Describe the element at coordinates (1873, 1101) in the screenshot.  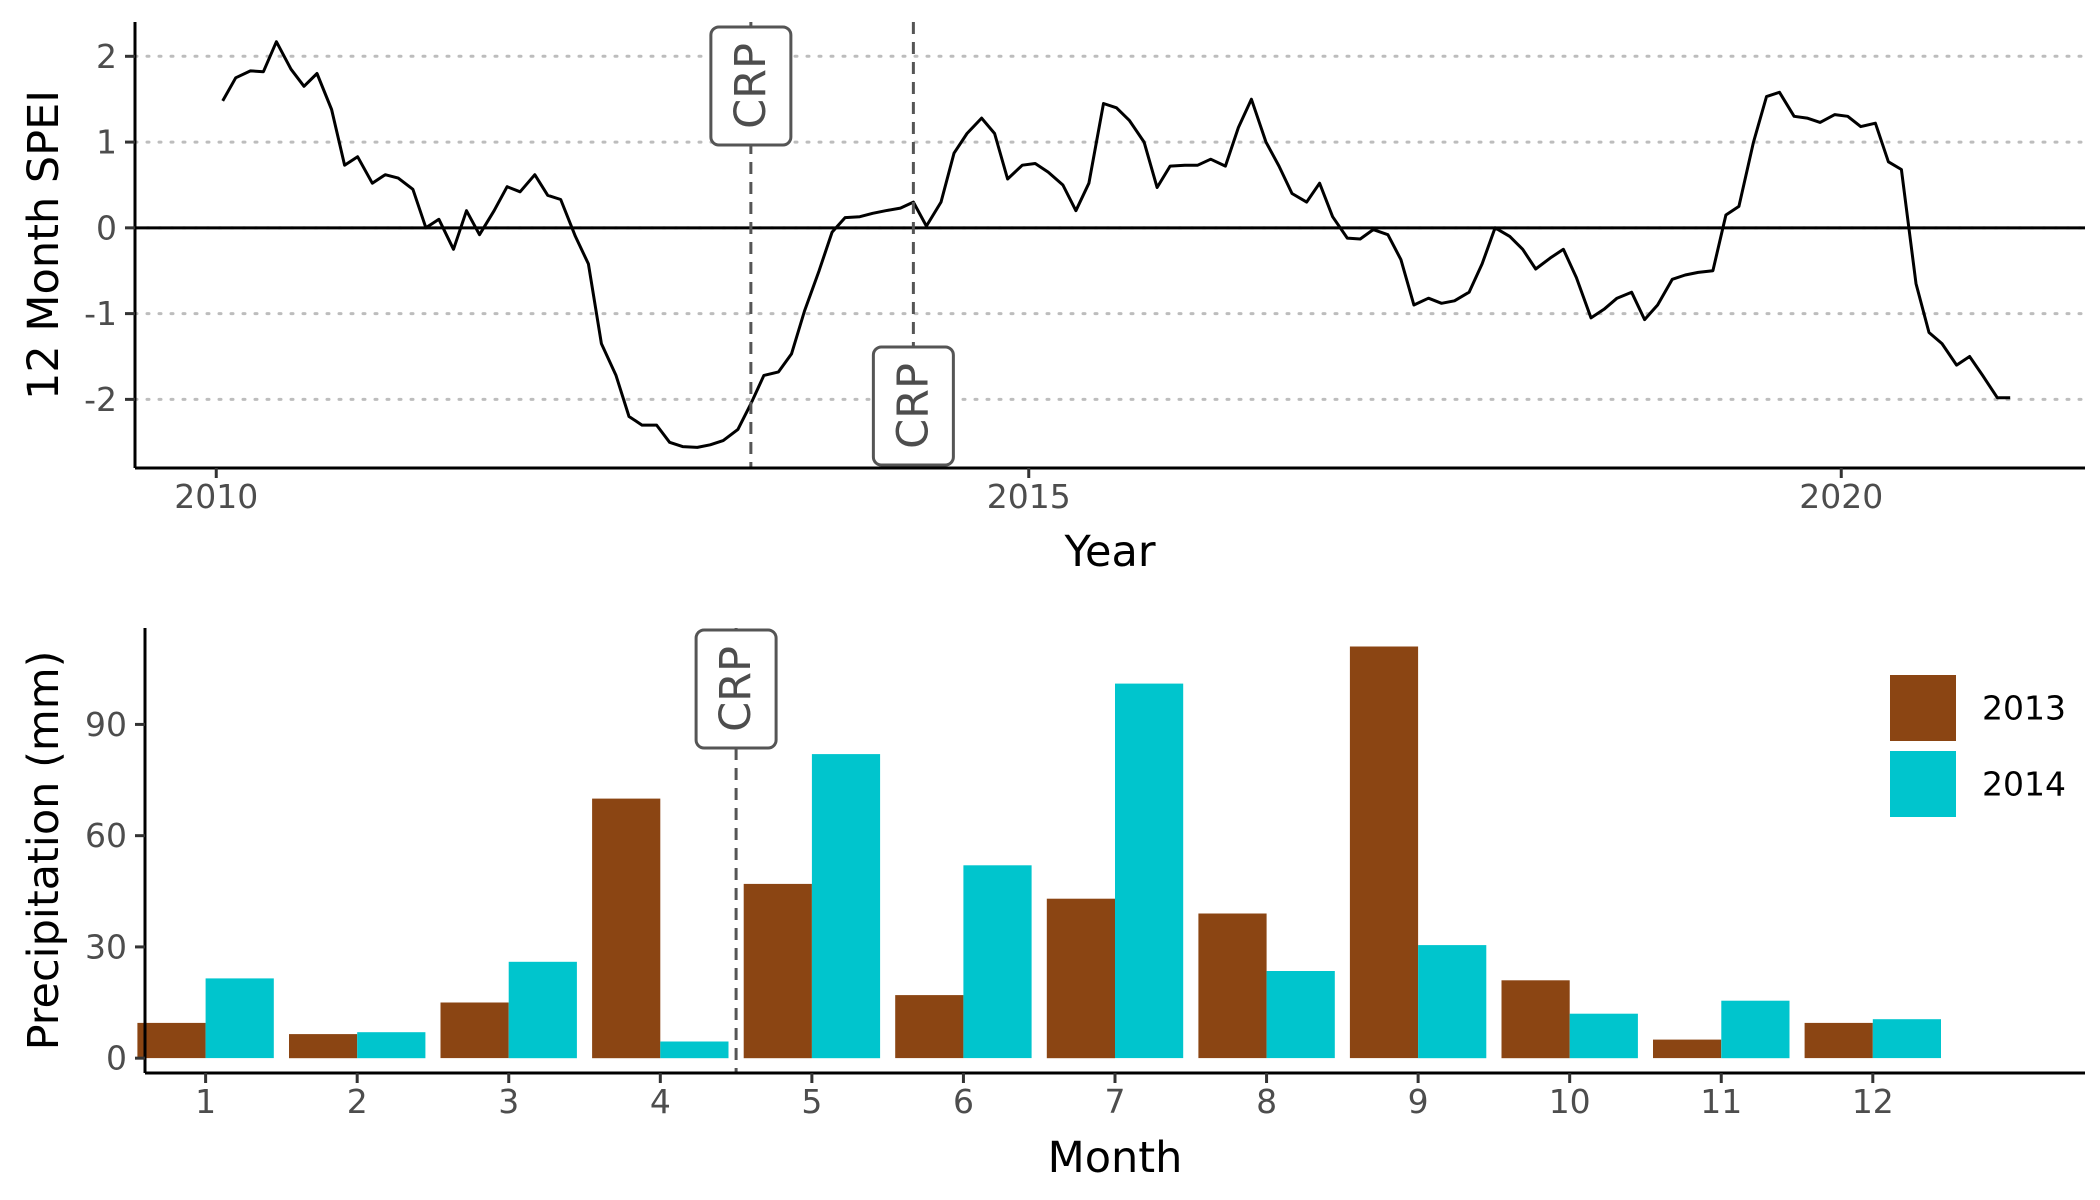
I see `precip-x-tick-label: 12` at that location.